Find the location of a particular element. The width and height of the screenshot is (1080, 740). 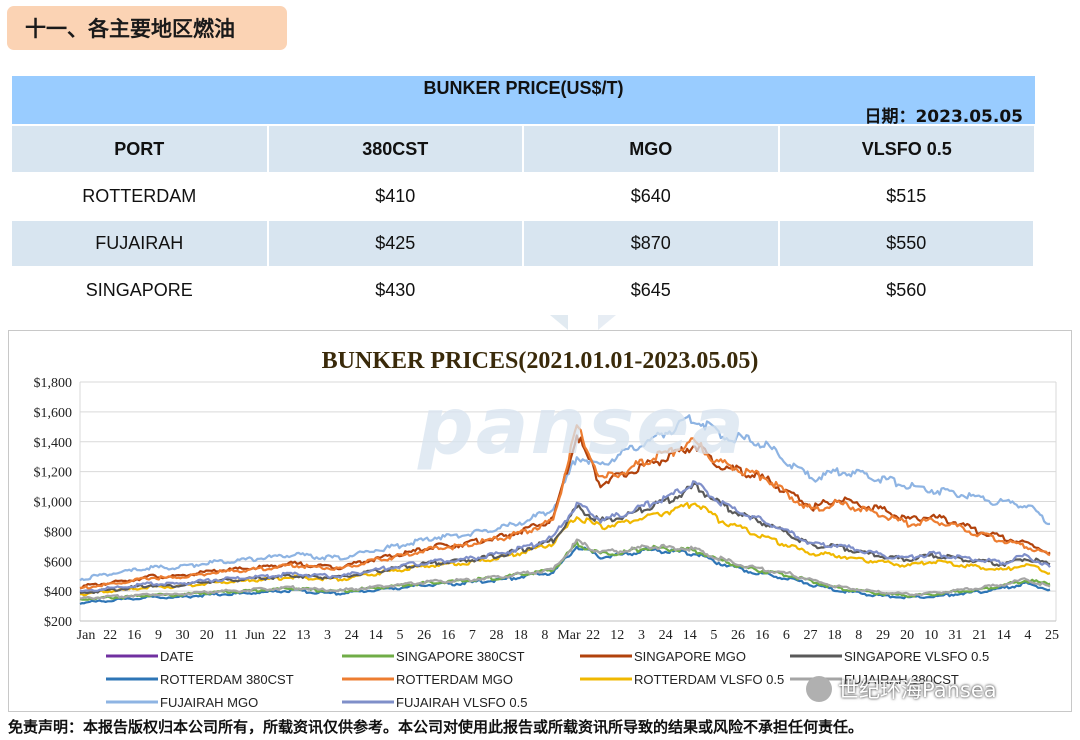

x-tick-label: 29 is located at coordinates (883, 635).